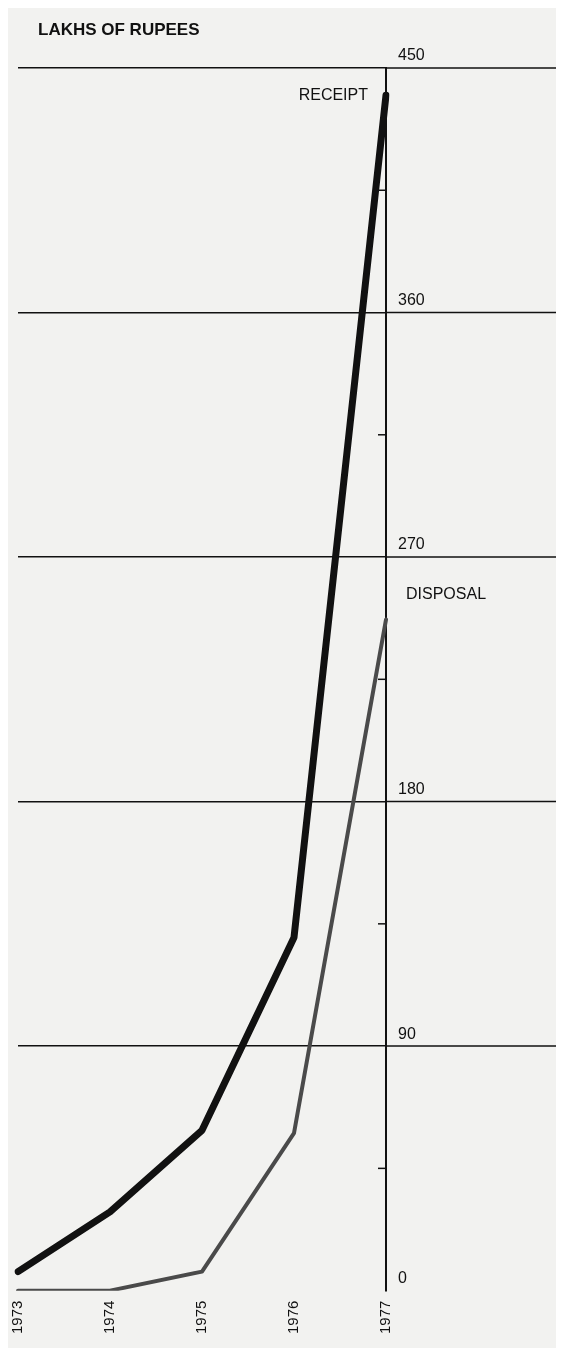  What do you see at coordinates (333, 94) in the screenshot?
I see `series-label: RECEIPT` at bounding box center [333, 94].